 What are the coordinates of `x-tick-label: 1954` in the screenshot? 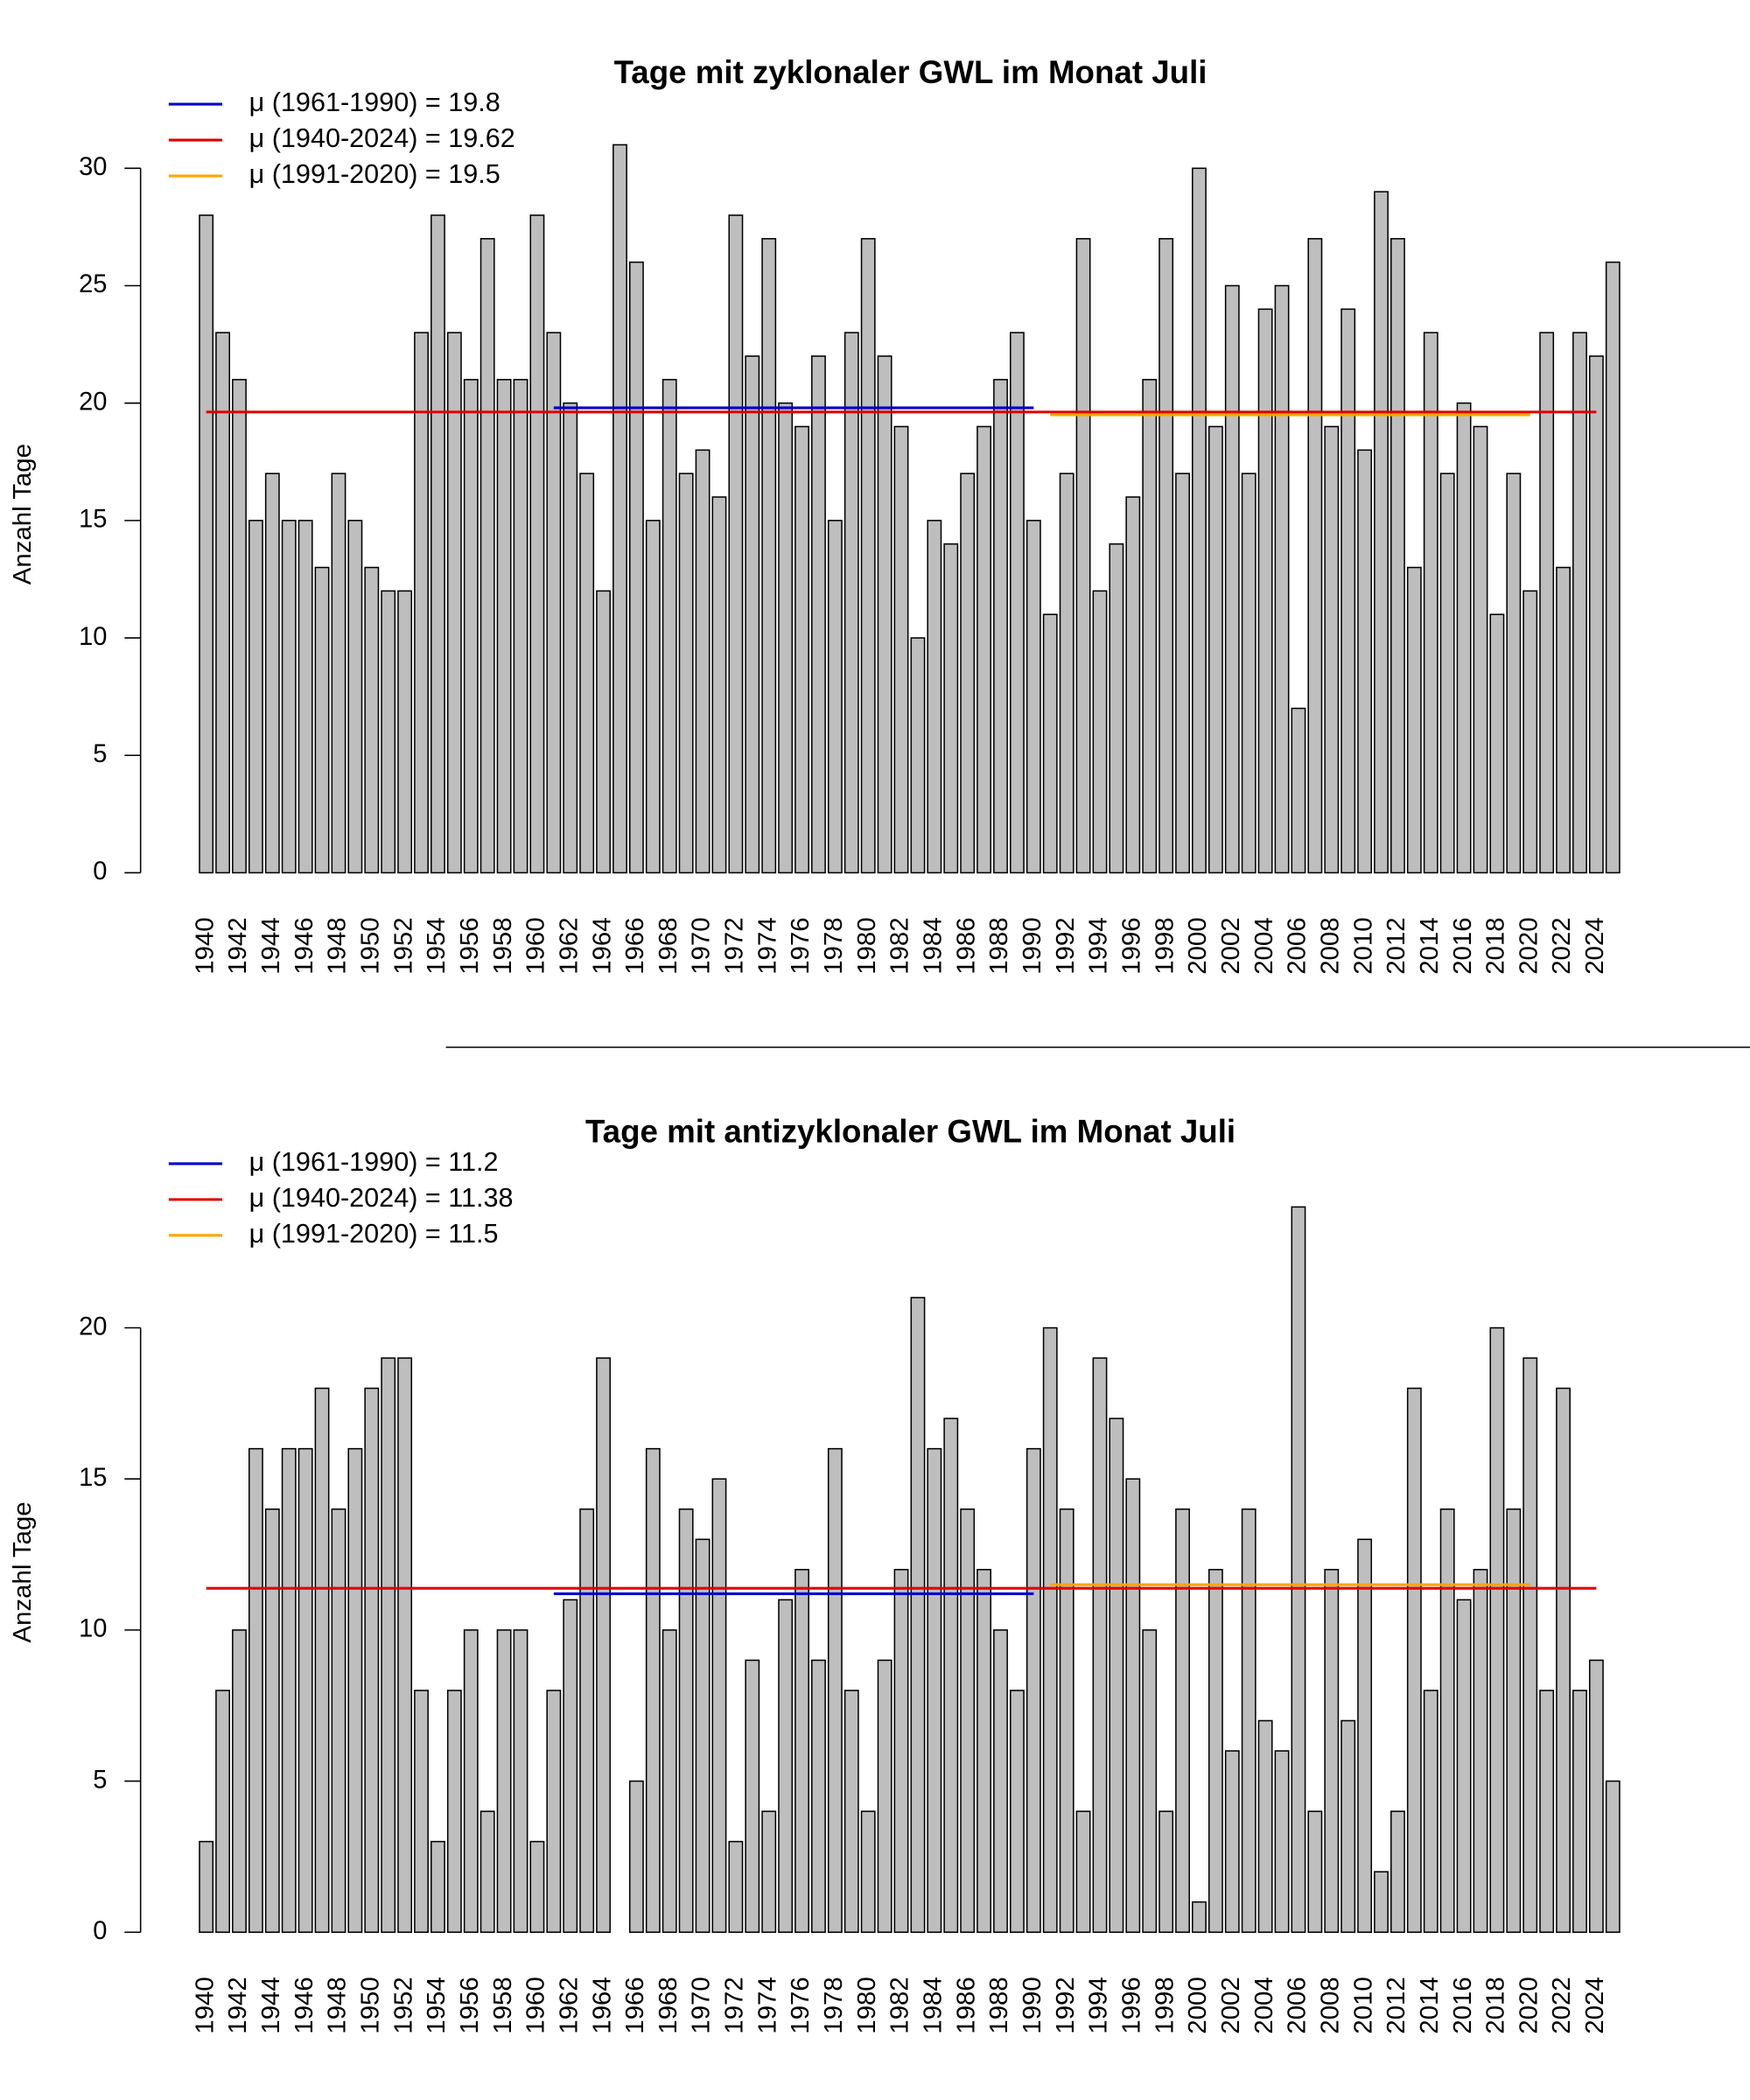 It's located at (437, 945).